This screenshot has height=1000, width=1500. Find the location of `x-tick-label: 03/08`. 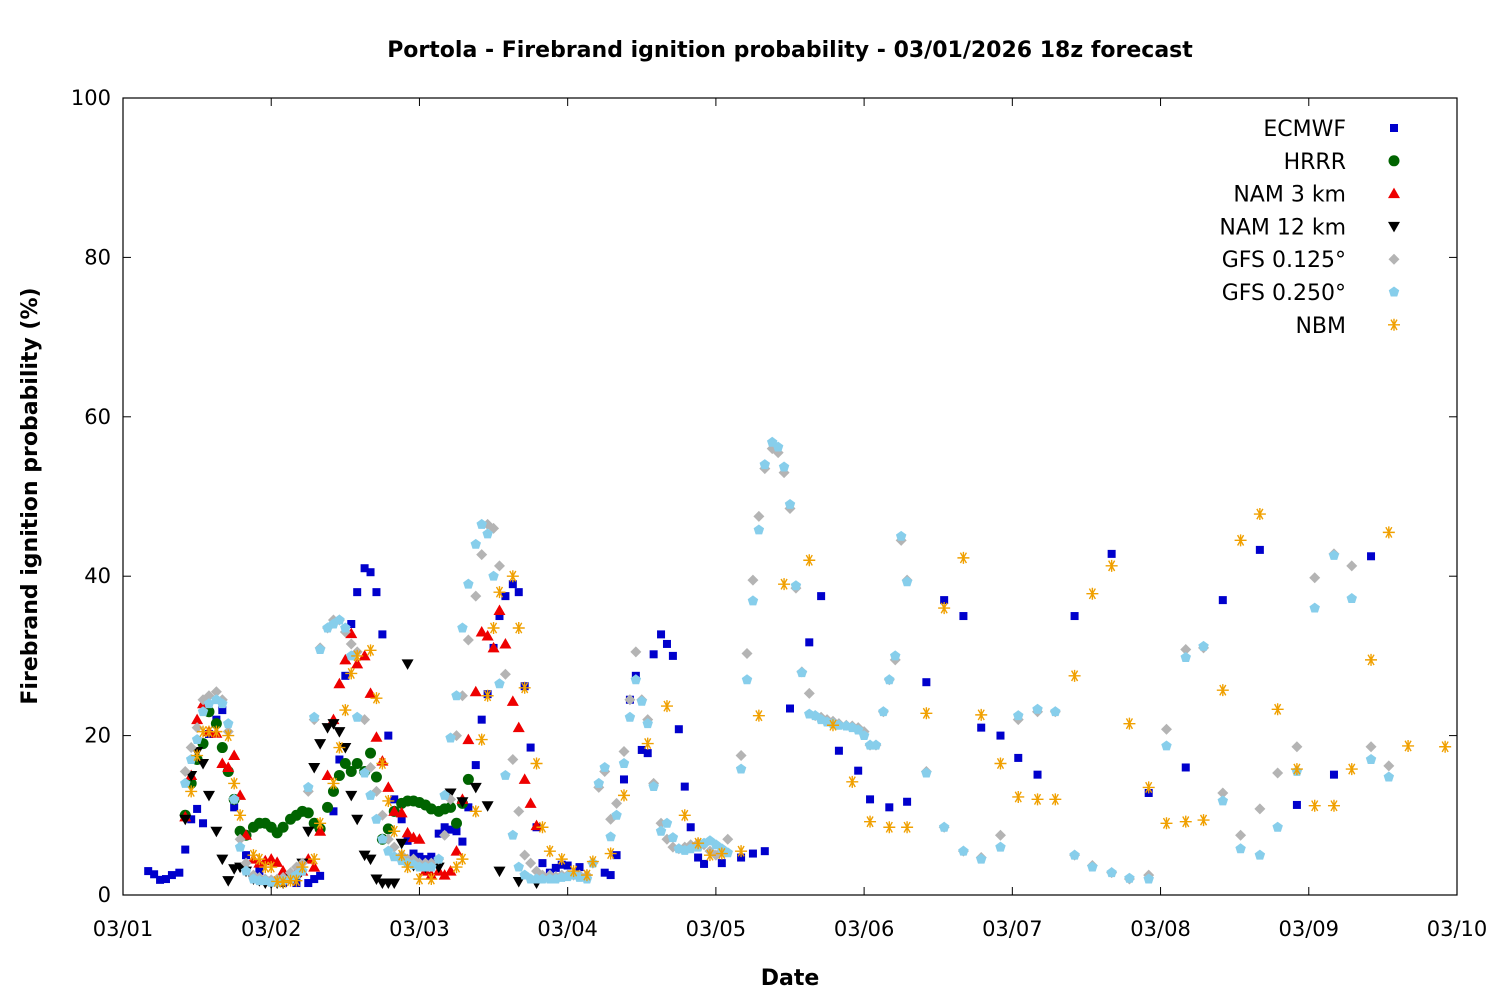

x-tick-label: 03/08 is located at coordinates (1160, 929).